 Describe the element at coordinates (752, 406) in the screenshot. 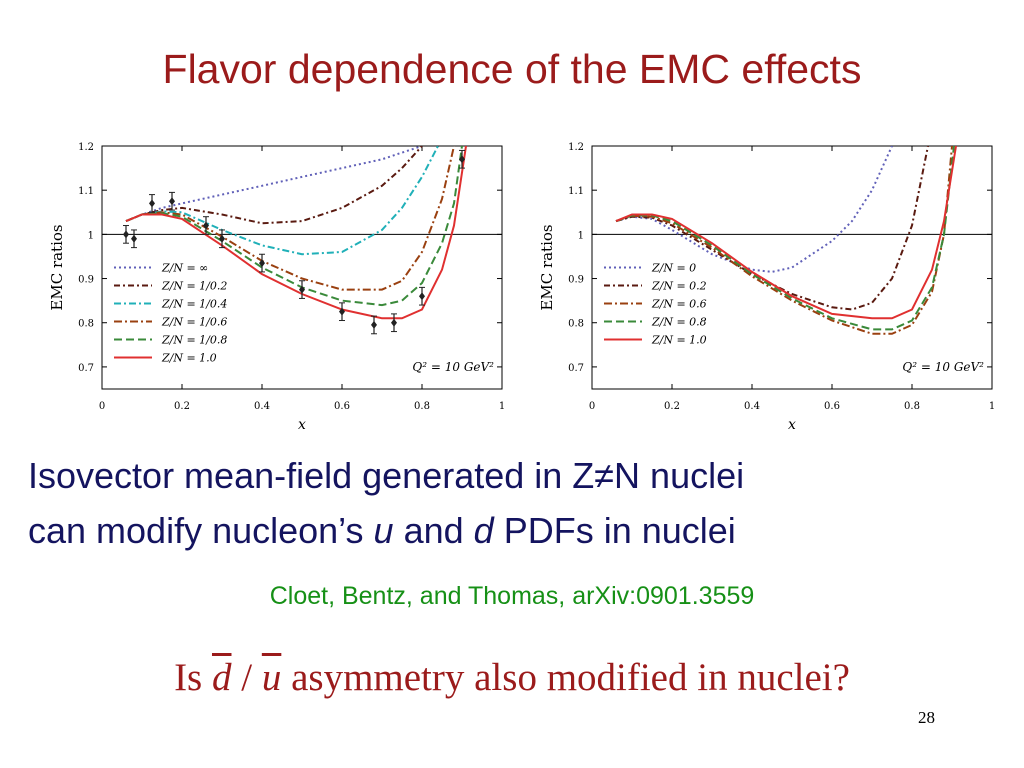

I see `chart1-x-tick-label: 0.4` at that location.